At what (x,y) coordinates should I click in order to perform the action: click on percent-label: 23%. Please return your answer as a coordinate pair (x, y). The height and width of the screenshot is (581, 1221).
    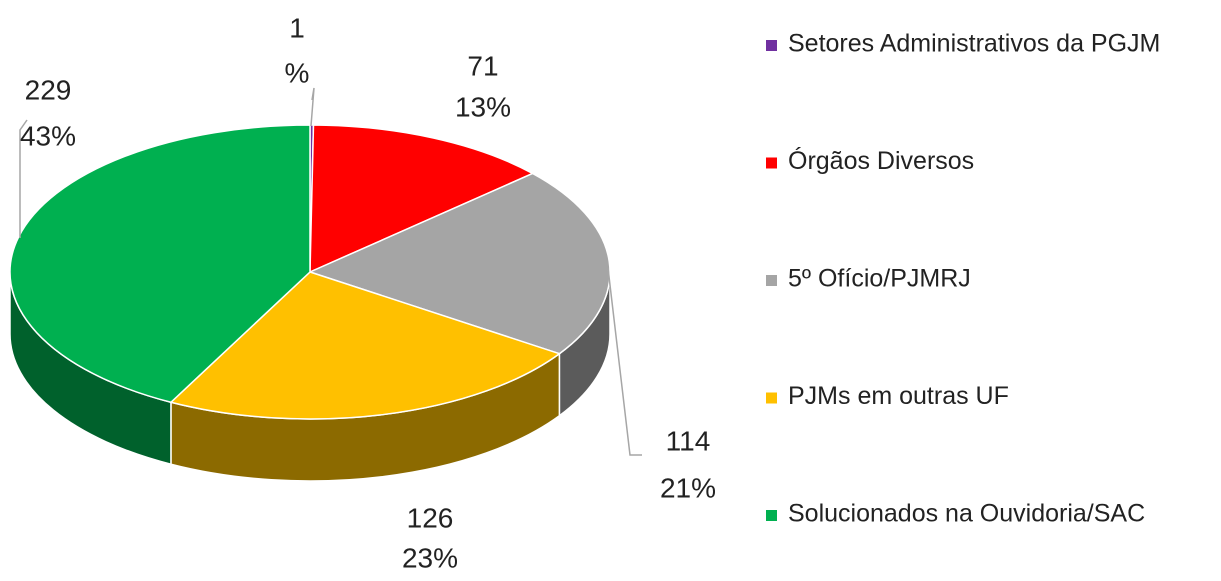
    Looking at the image, I should click on (430, 557).